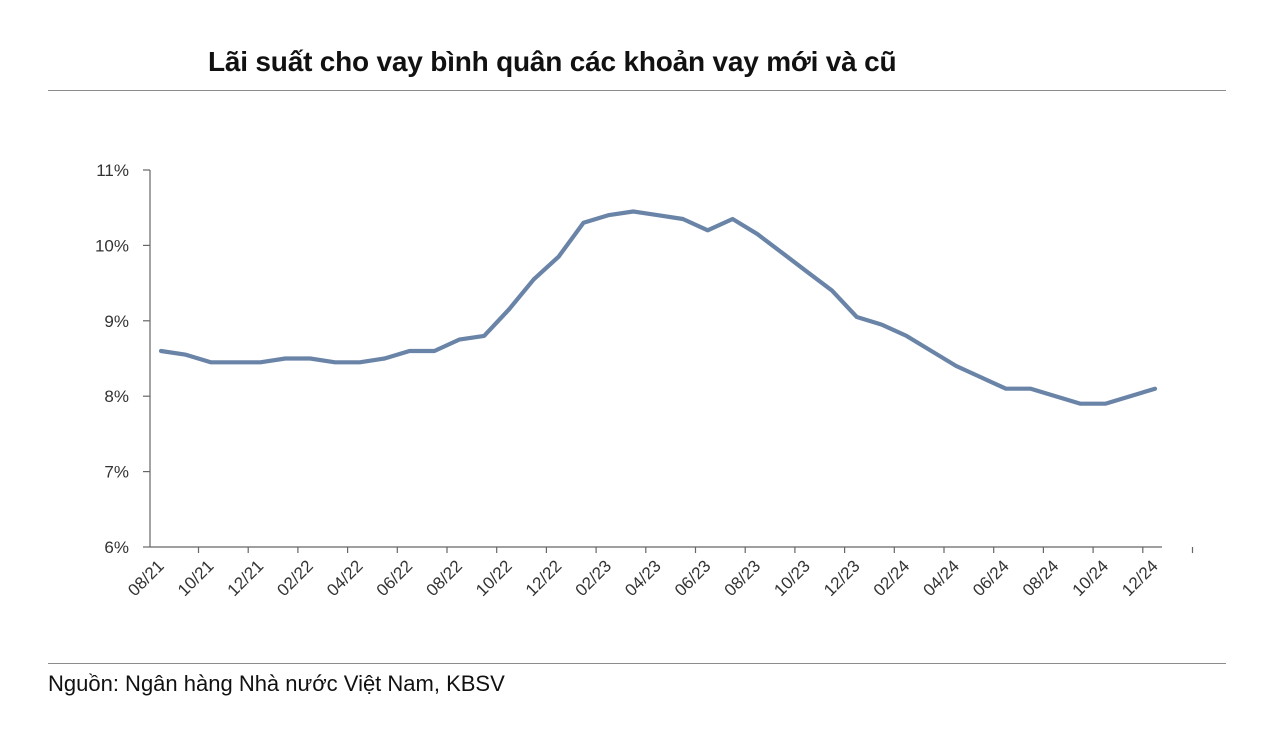  Describe the element at coordinates (842, 578) in the screenshot. I see `x-tick-label: 12/23` at that location.